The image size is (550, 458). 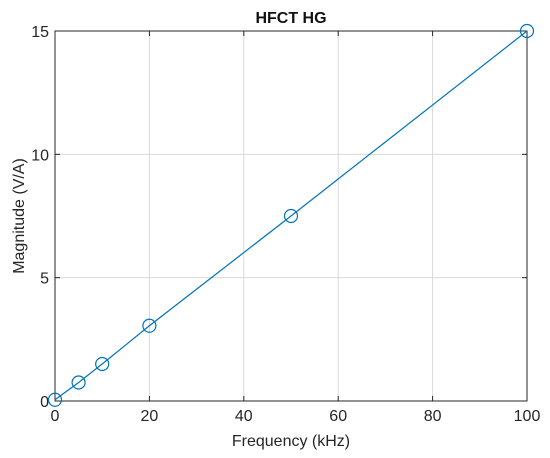 I want to click on chart-title: HFCT HG, so click(x=290, y=18).